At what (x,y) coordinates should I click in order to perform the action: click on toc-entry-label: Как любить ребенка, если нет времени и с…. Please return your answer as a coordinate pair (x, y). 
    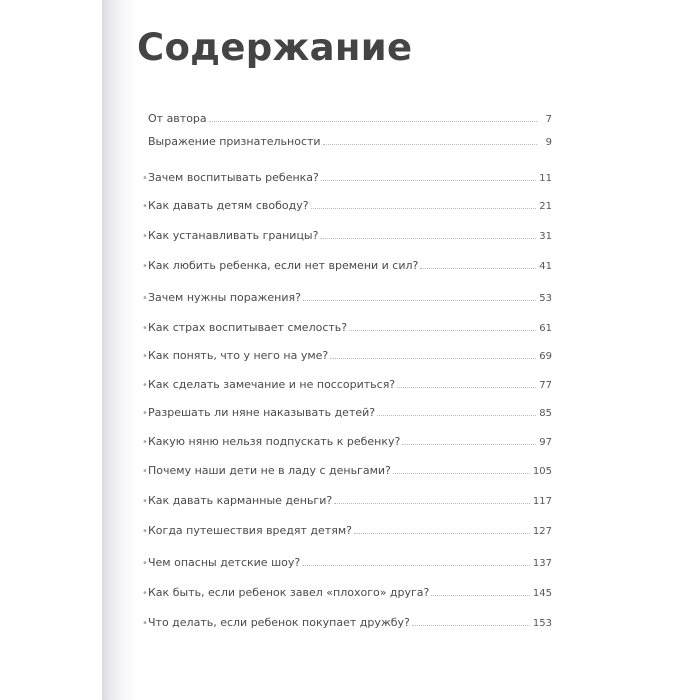
    Looking at the image, I should click on (283, 265).